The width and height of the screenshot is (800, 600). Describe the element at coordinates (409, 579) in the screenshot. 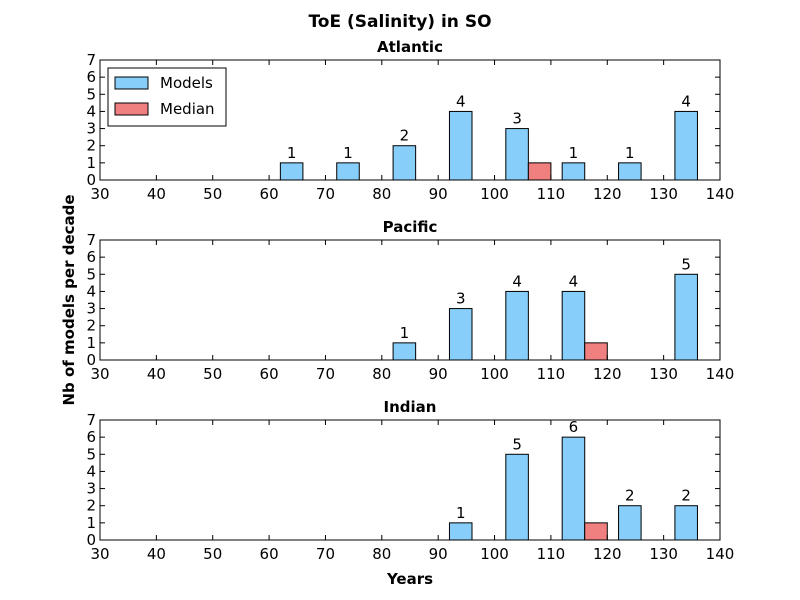

I see `x-axis-label: Years` at that location.